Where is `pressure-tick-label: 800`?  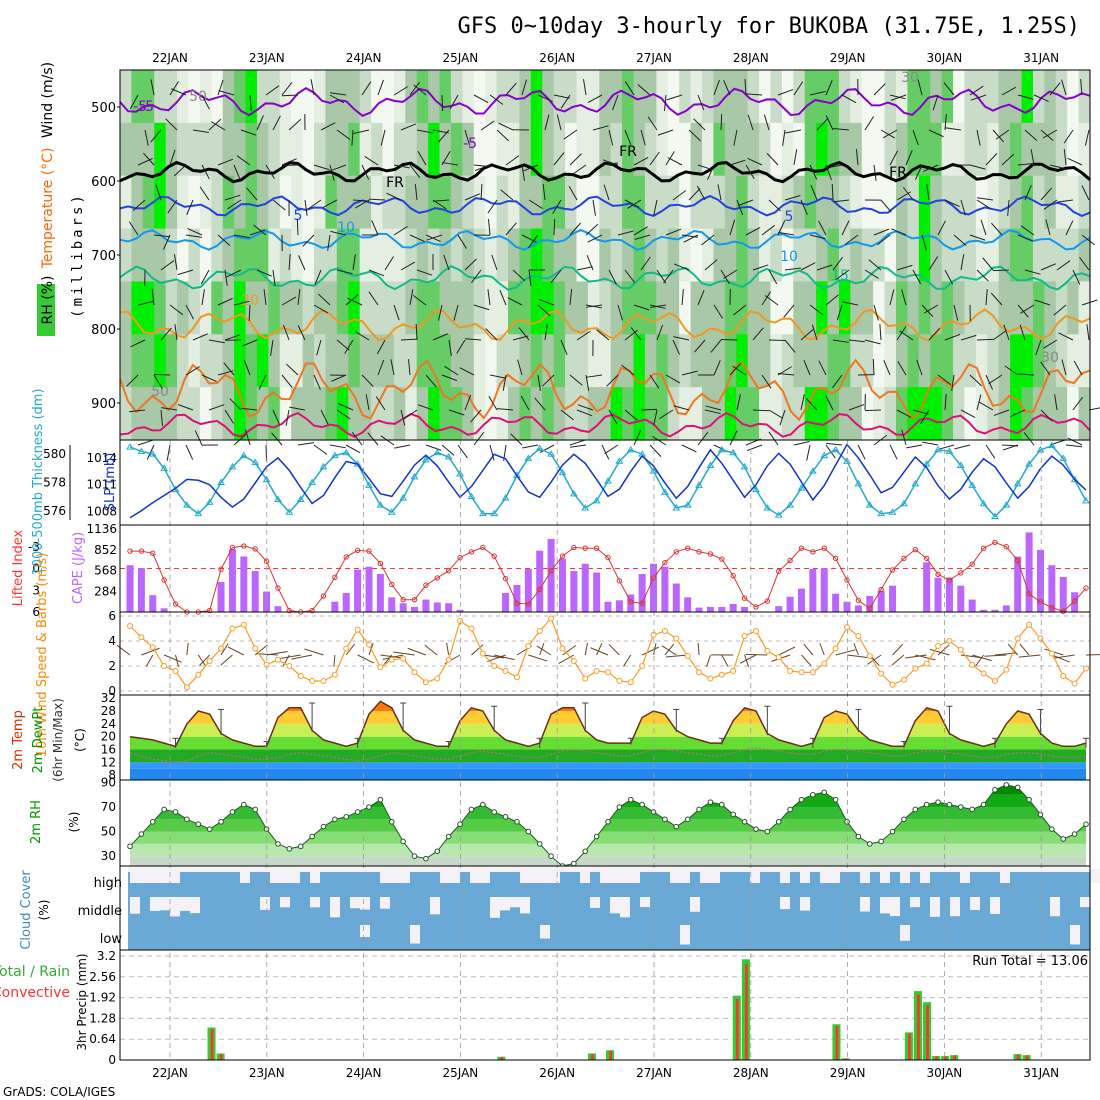 pressure-tick-label: 800 is located at coordinates (103, 330).